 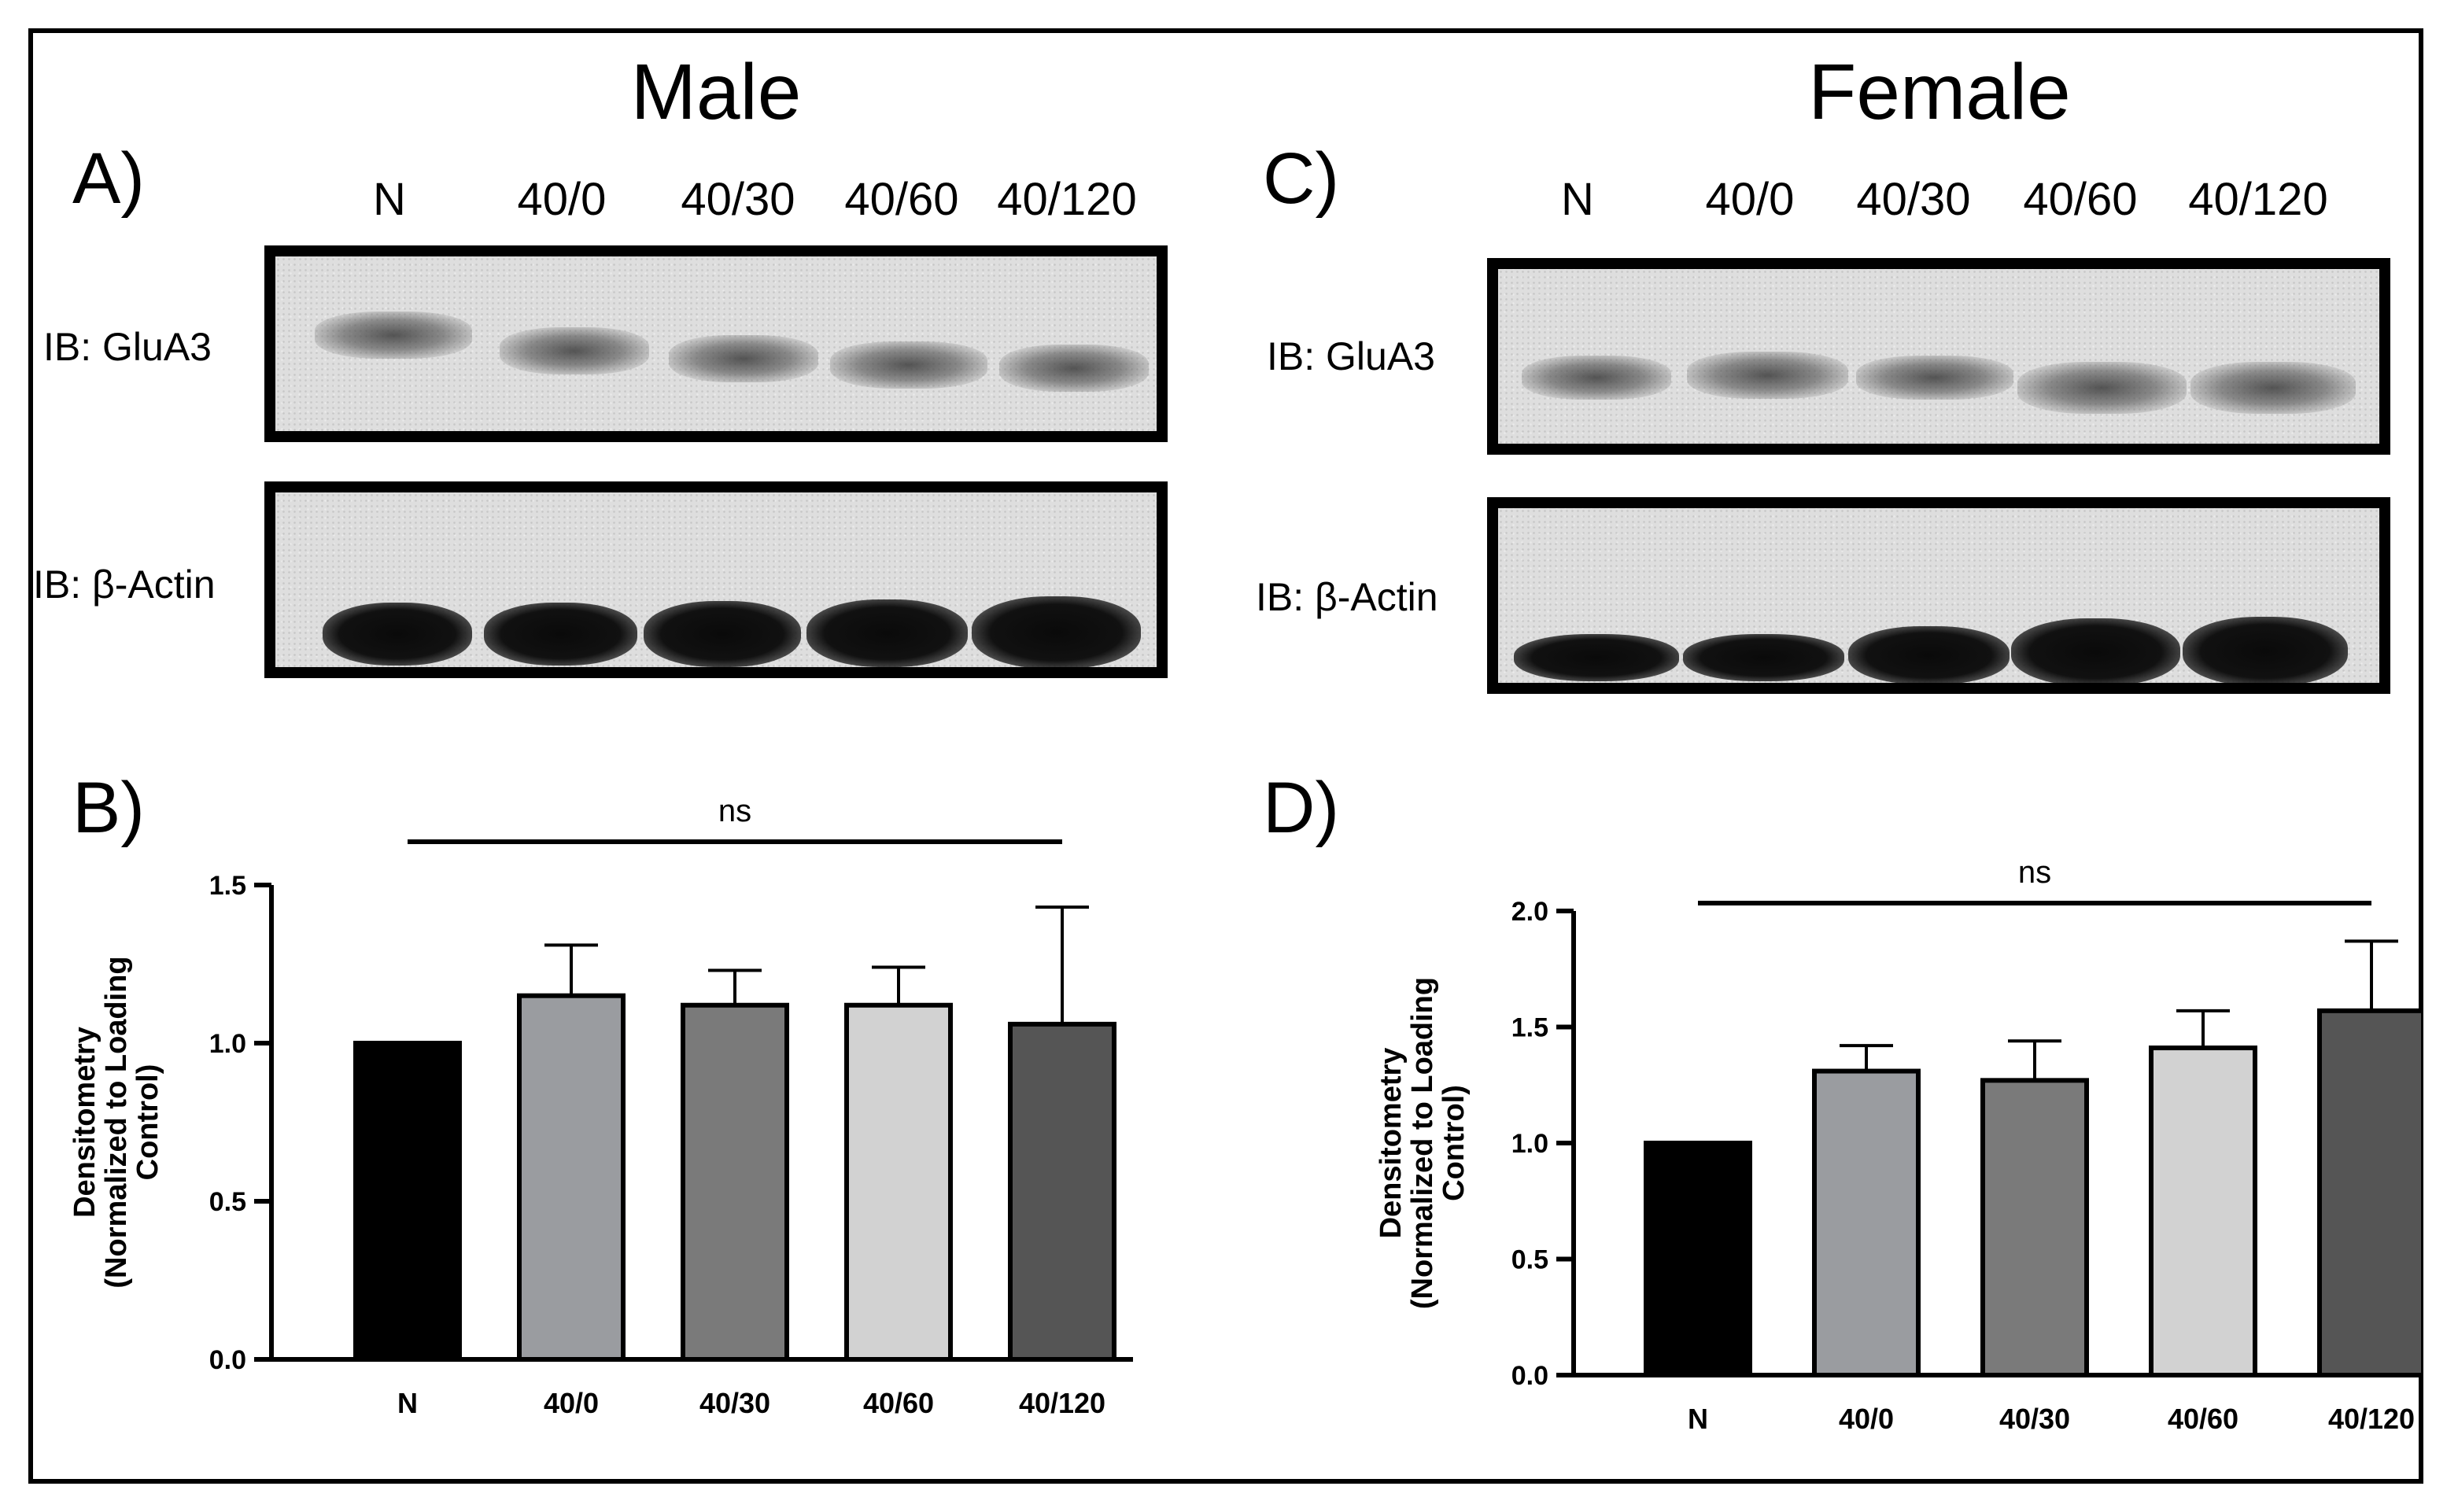 I want to click on female-glua3-label: IB: GluA3, so click(x=1351, y=356).